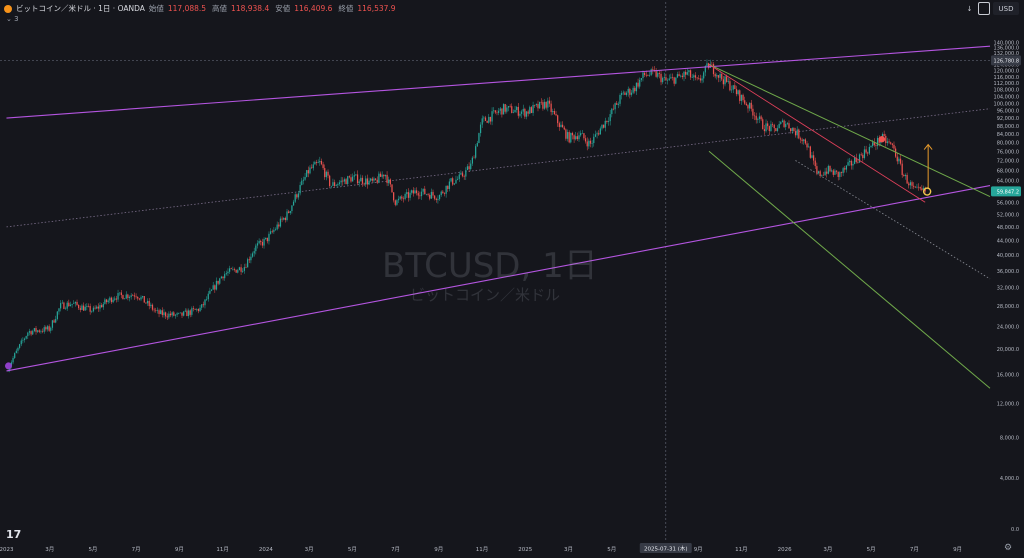 The width and height of the screenshot is (1024, 558). Describe the element at coordinates (1009, 438) in the screenshot. I see `y-tick-label: 8,000.0` at that location.